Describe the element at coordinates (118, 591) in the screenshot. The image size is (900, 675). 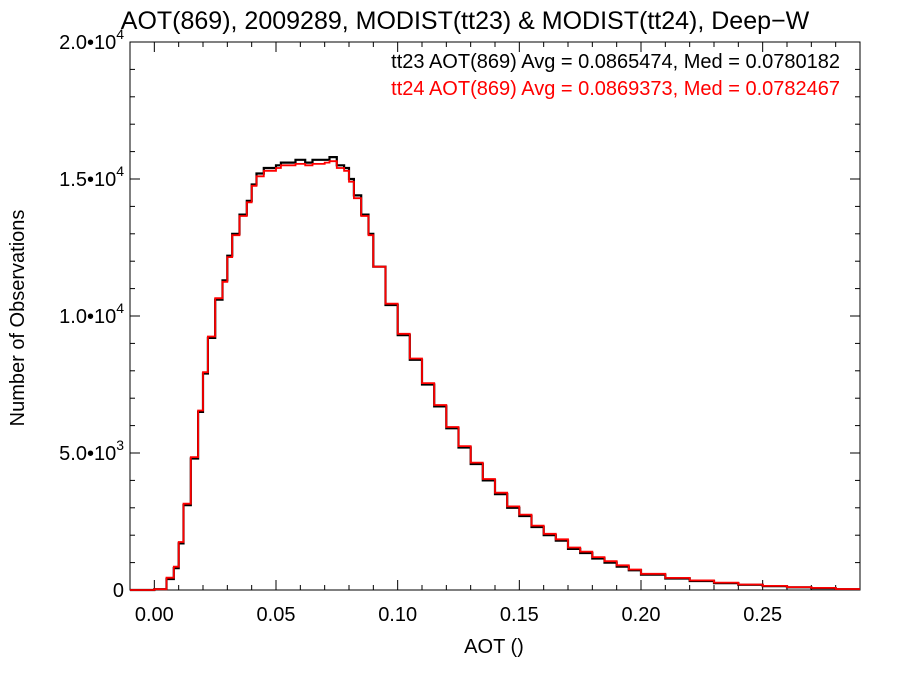
I see `y-tick-label: 0` at that location.